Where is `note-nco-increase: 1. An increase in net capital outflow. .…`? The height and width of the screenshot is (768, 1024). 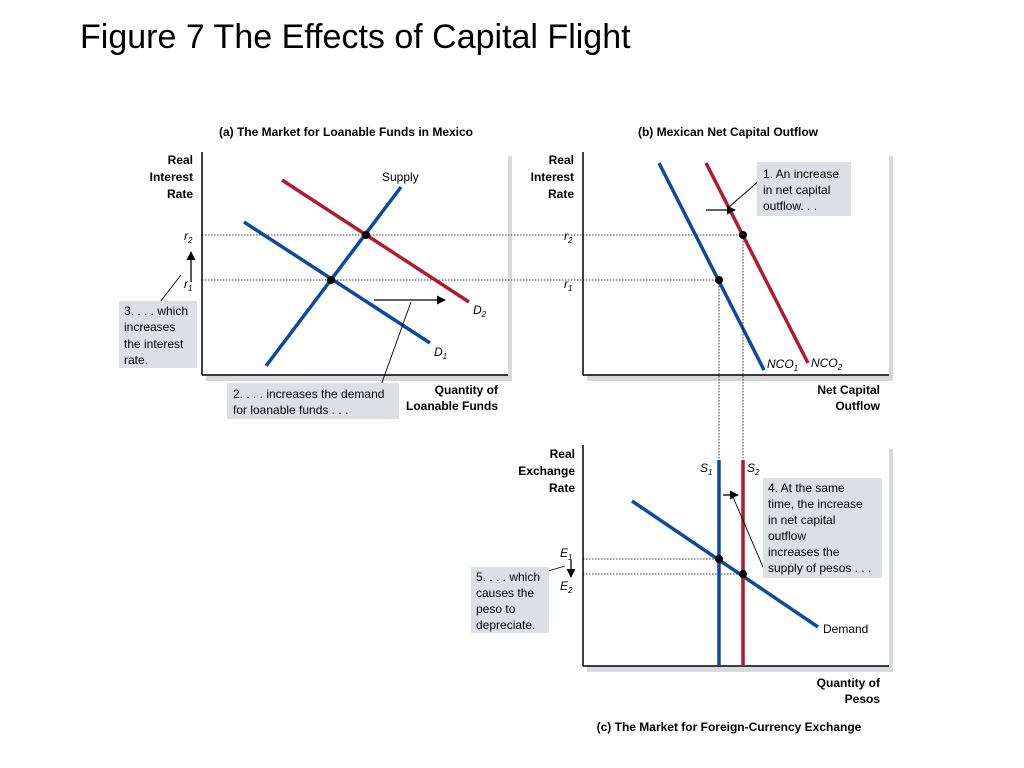
note-nco-increase: 1. An increase in net capital outflow. .… is located at coordinates (804, 189).